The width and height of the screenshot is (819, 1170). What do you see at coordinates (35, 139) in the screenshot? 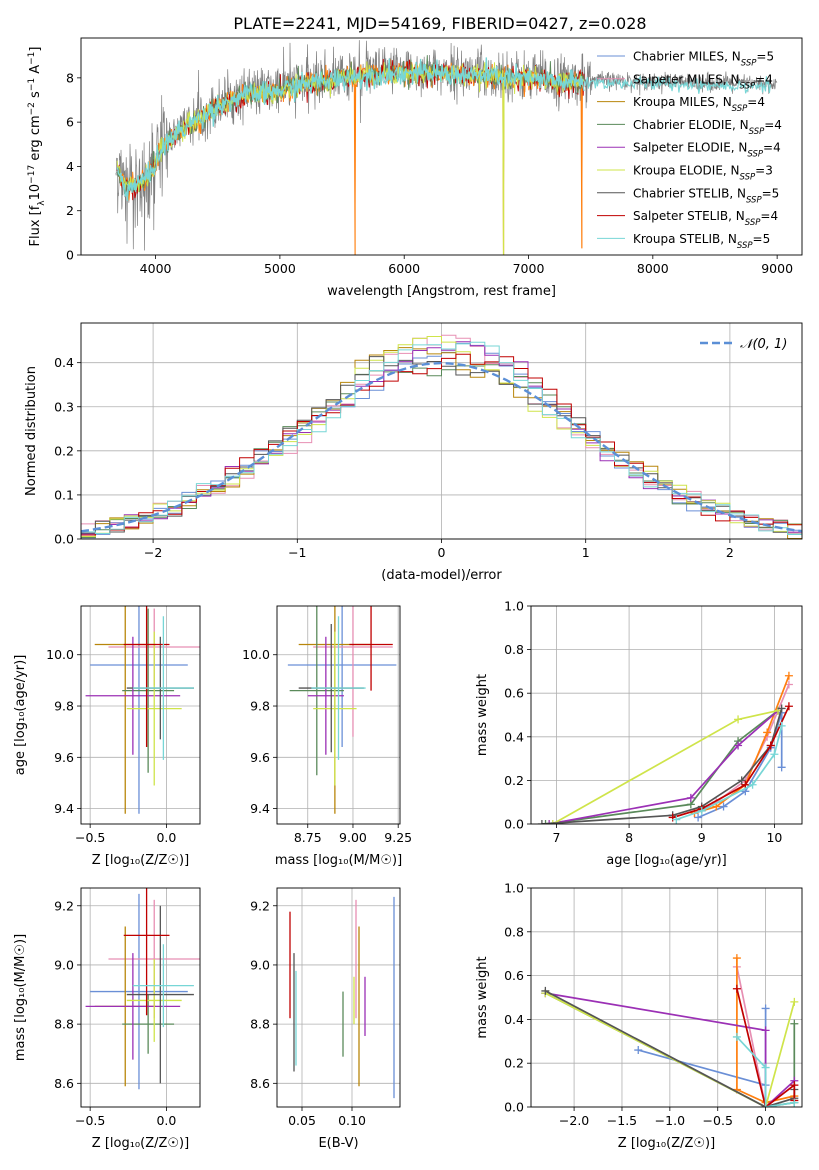
I see `spectrum-ylabel-part: erg cm` at bounding box center [35, 139].